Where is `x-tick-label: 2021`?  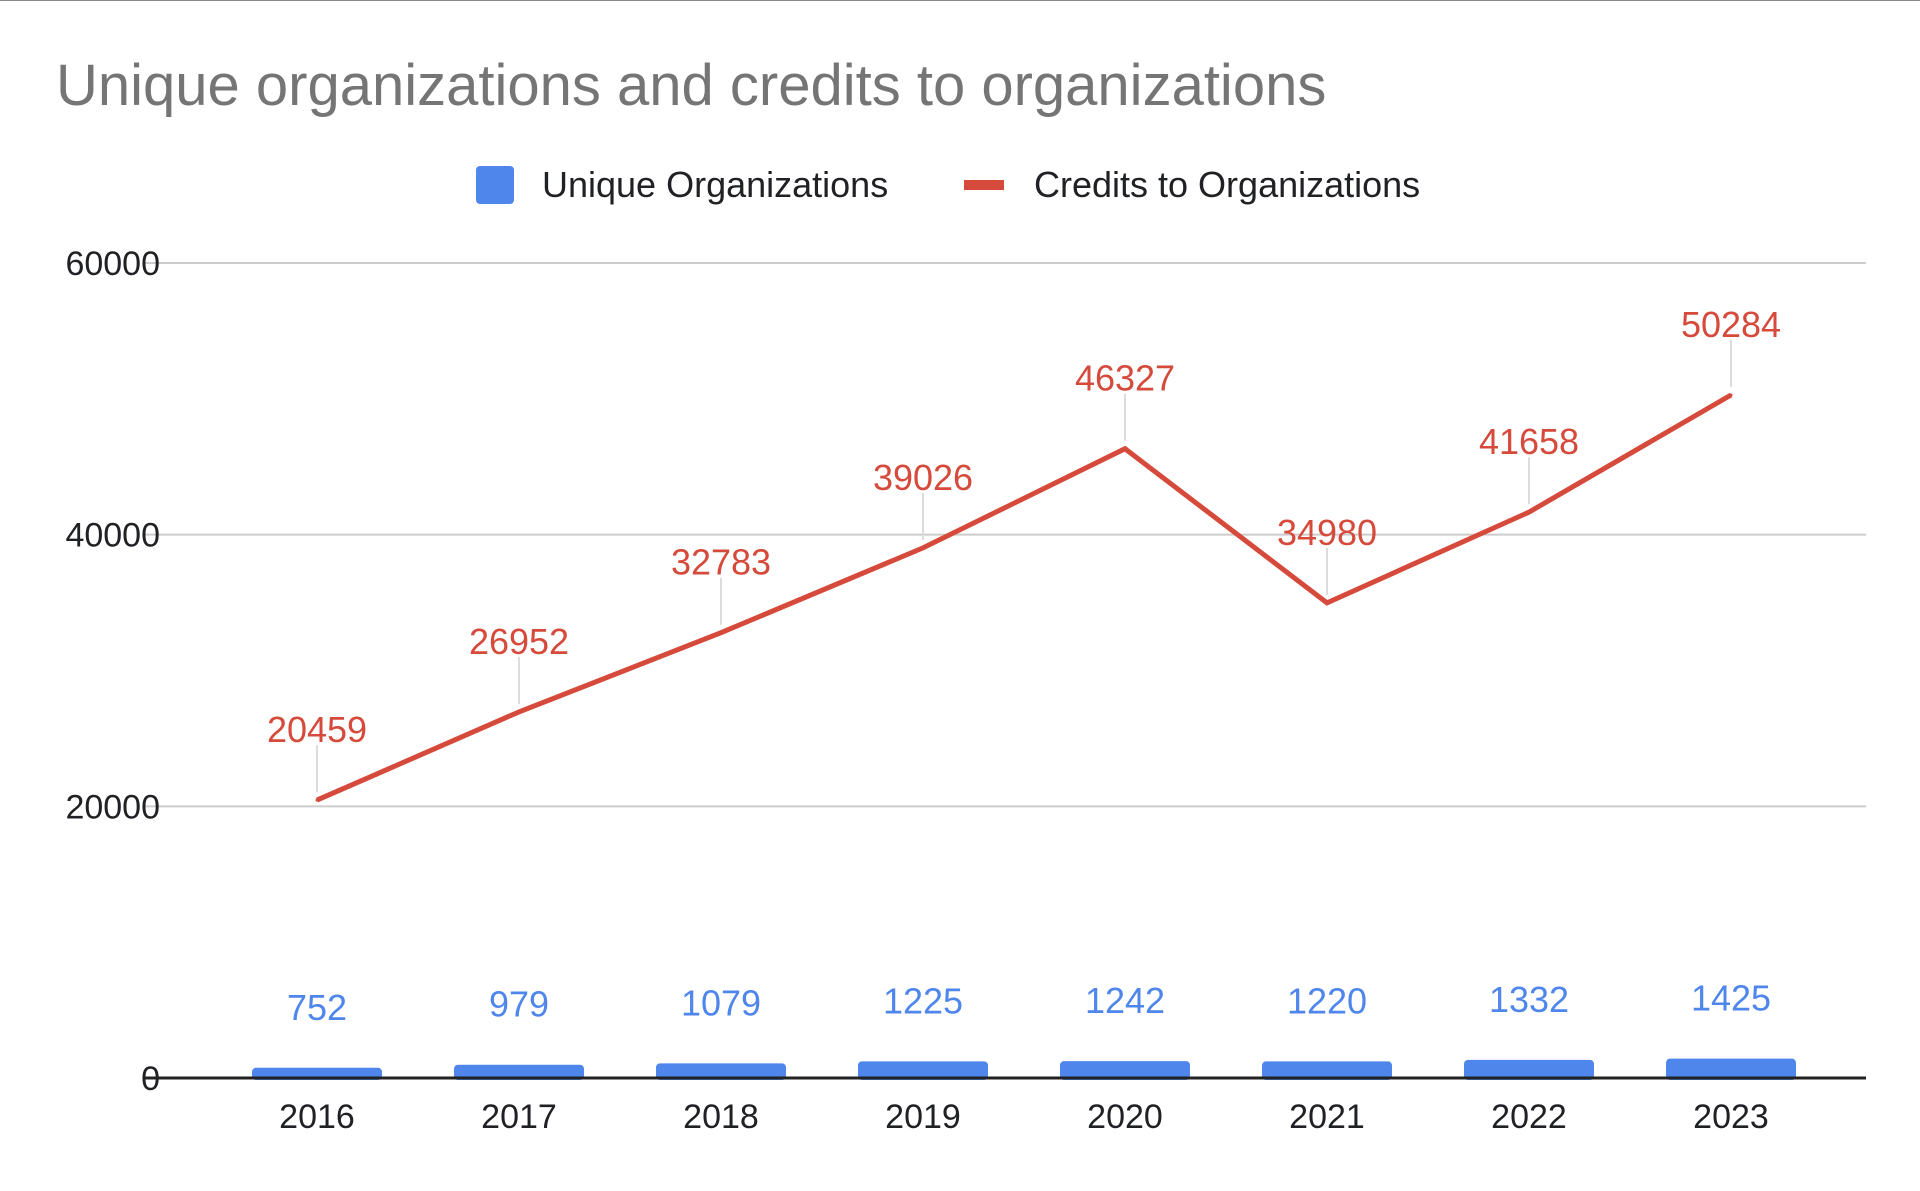
x-tick-label: 2021 is located at coordinates (1327, 1117).